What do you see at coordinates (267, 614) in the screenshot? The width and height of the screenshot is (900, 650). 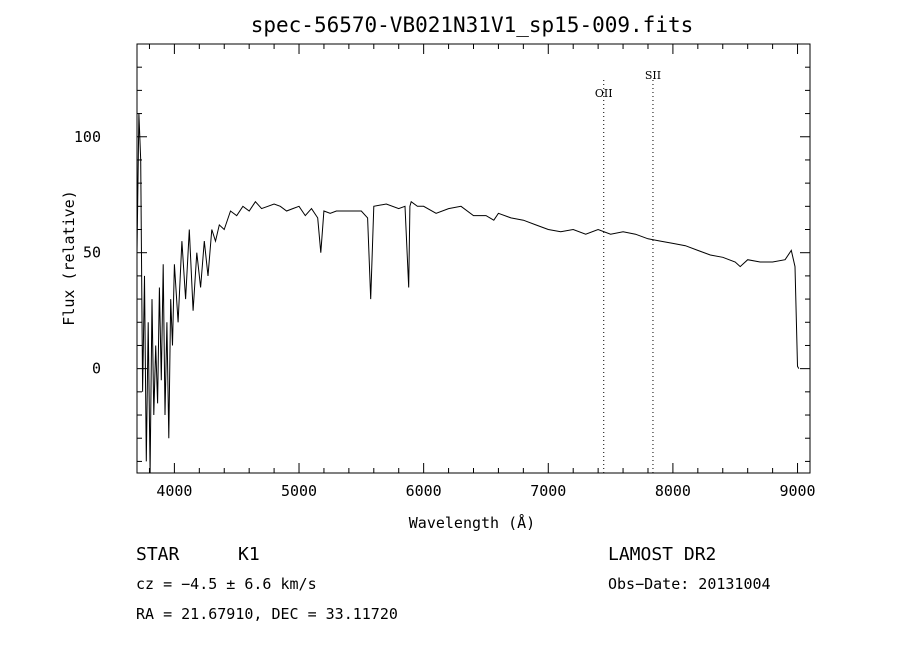 I see `sky-coordinates: RA = 21.67910, DEC = 33.11720` at bounding box center [267, 614].